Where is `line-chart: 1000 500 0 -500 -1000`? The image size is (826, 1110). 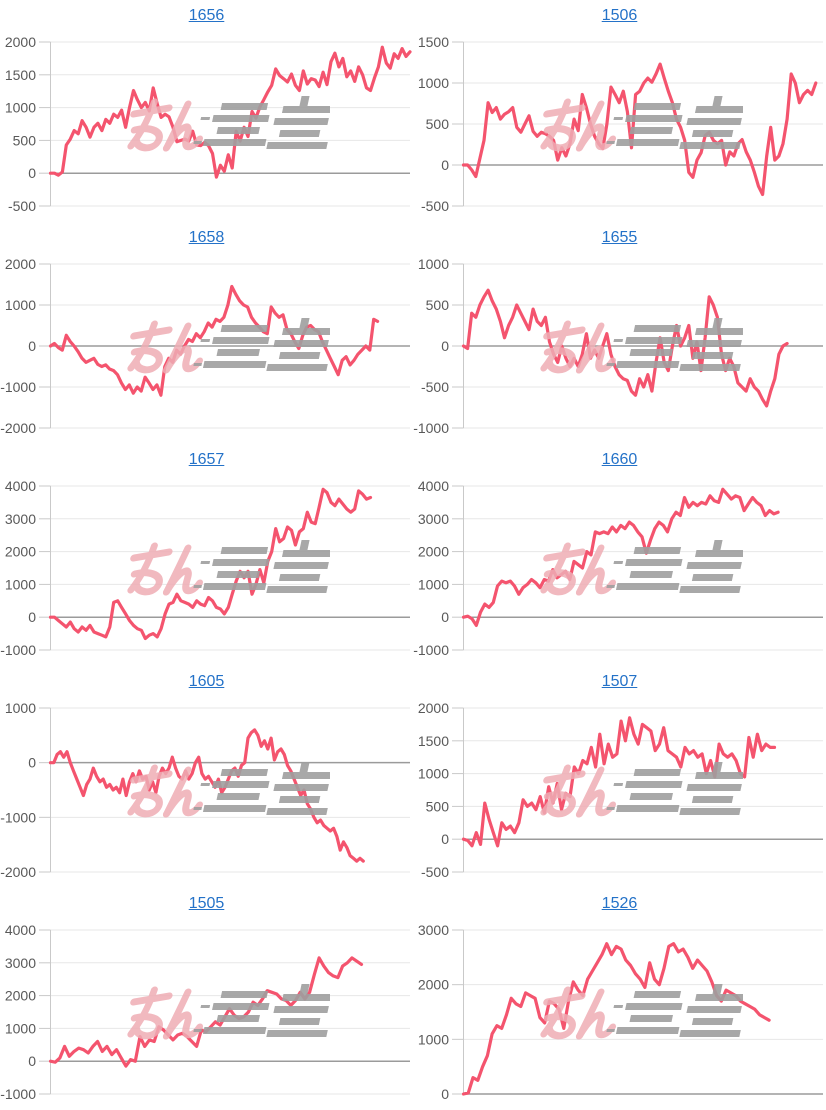
line-chart: 1000 500 0 -500 -1000 is located at coordinates (618, 346).